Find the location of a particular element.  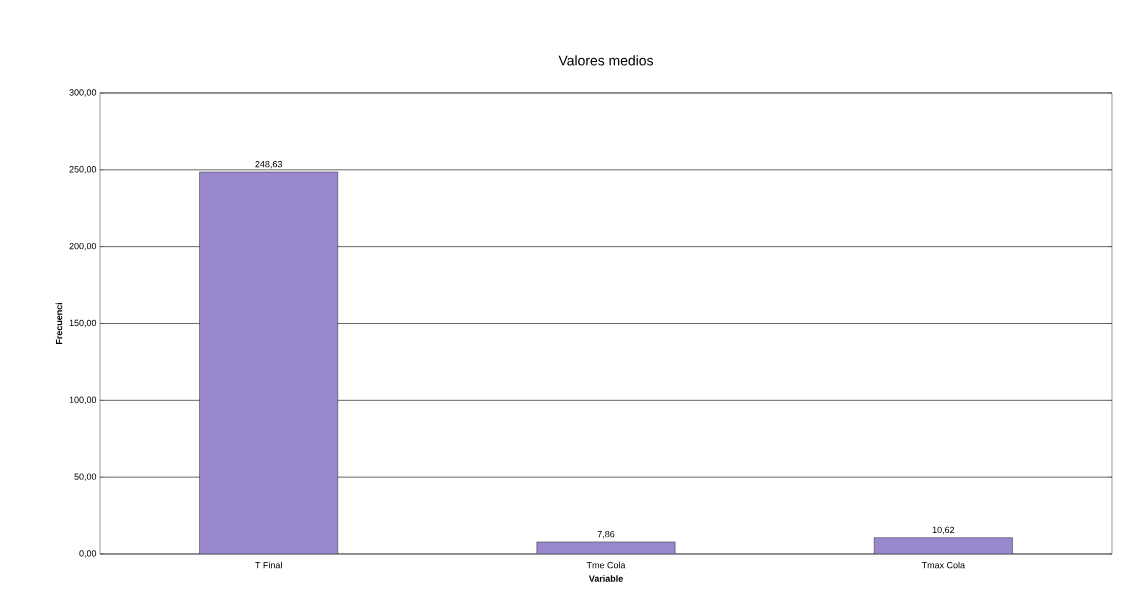

x-axis-title: Variable is located at coordinates (605, 578).